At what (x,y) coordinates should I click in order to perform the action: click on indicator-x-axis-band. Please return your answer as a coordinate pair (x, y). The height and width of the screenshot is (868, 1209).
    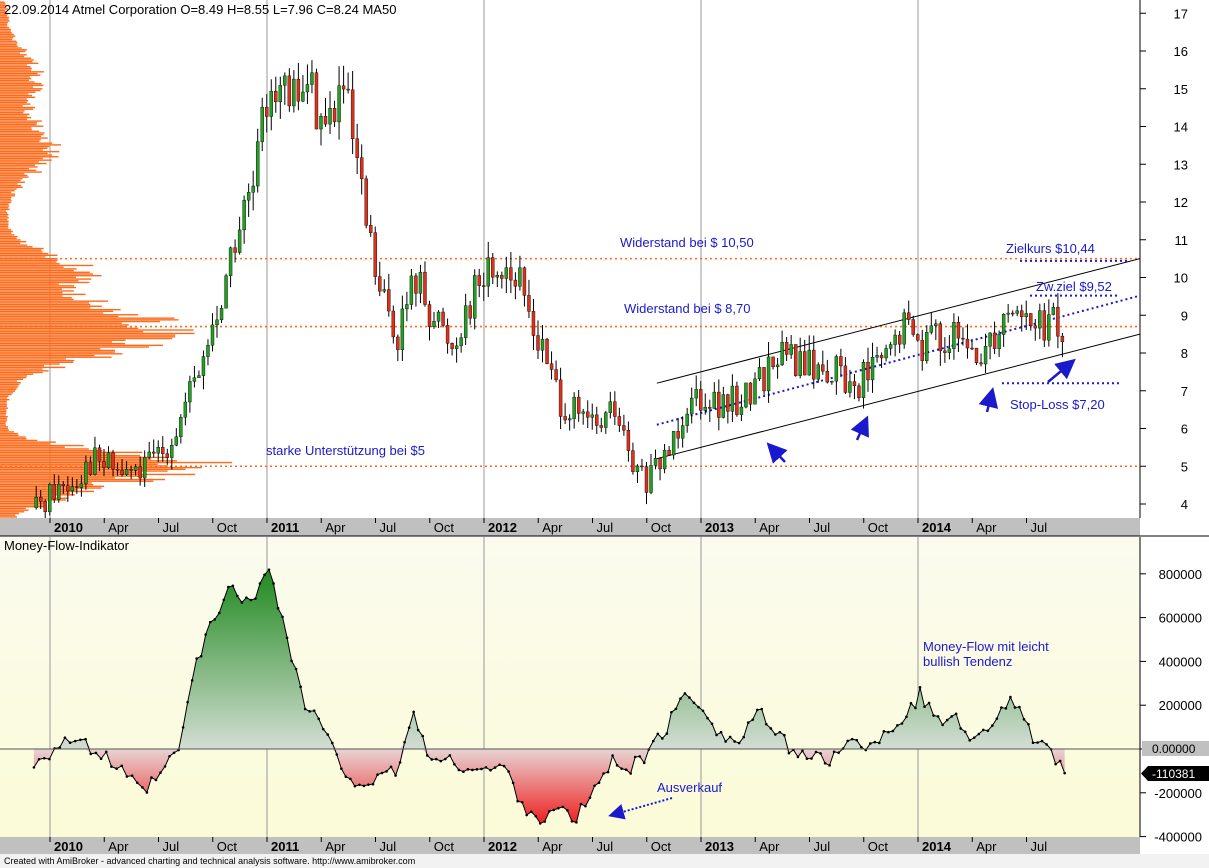
    Looking at the image, I should click on (570, 845).